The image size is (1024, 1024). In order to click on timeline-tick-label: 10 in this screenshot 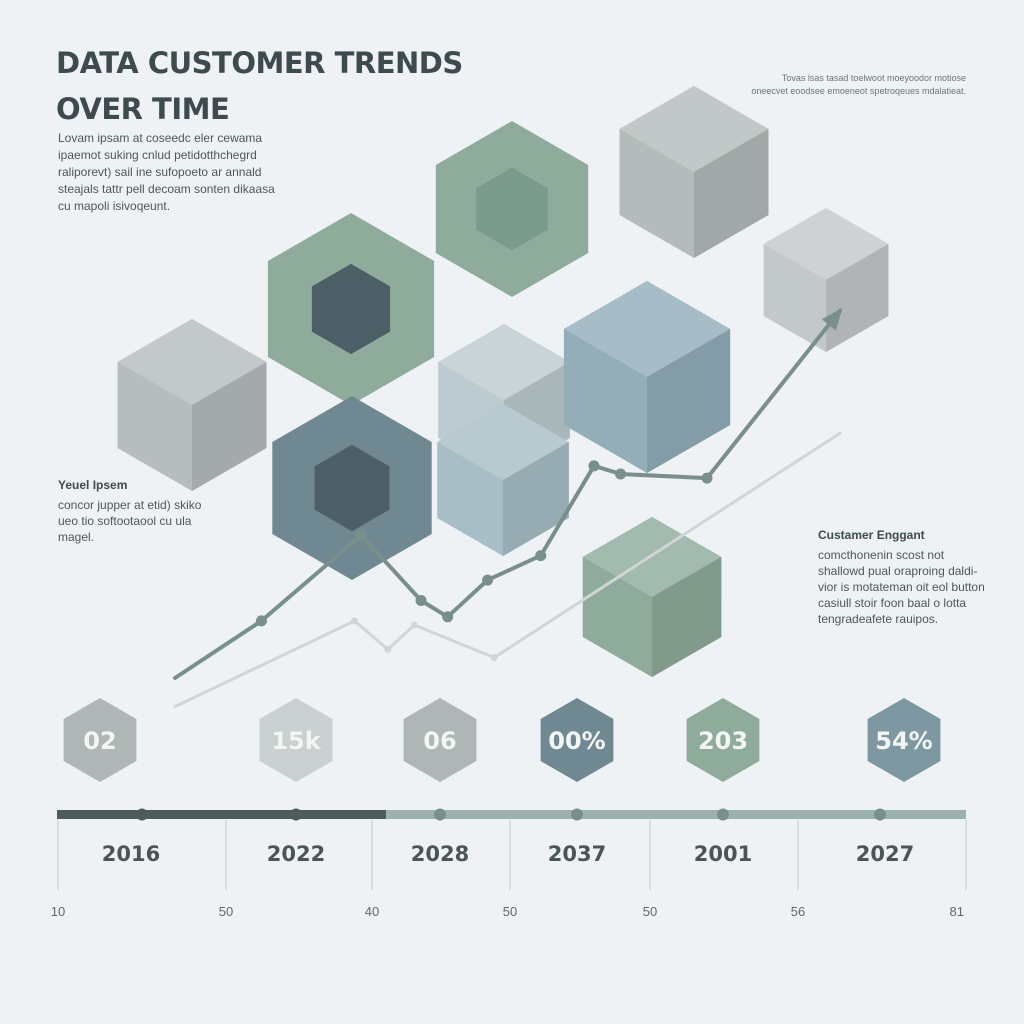, I will do `click(58, 911)`.